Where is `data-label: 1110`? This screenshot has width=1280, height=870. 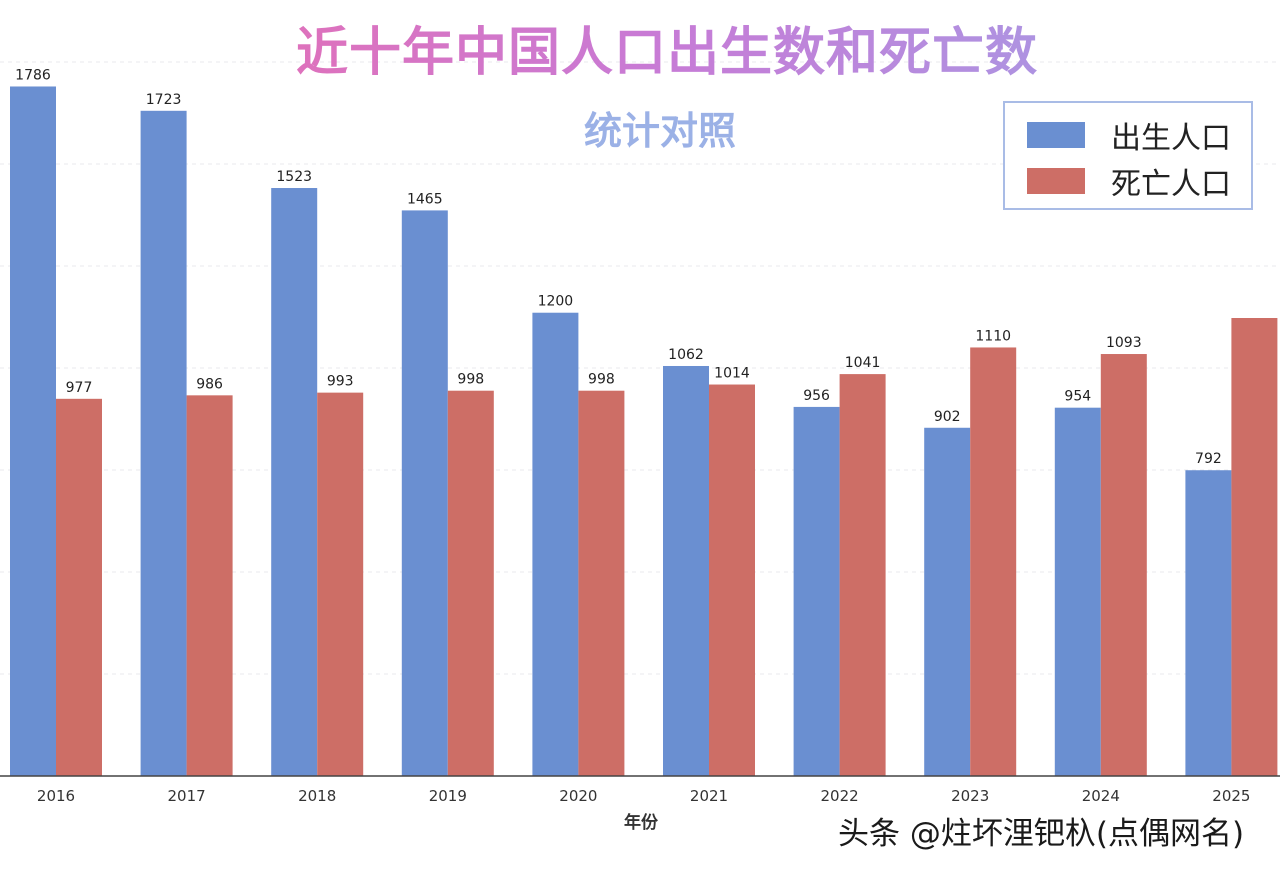 data-label: 1110 is located at coordinates (993, 336).